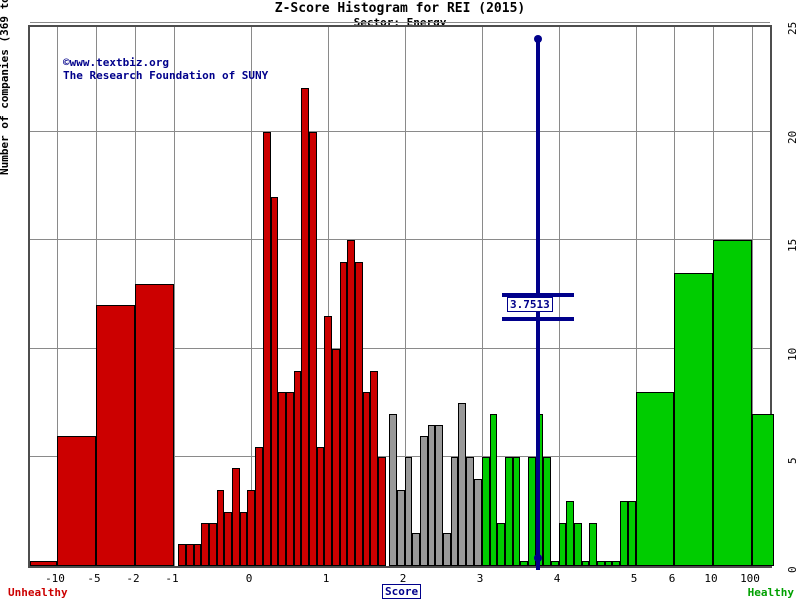 This screenshot has height=600, width=800. Describe the element at coordinates (94, 578) in the screenshot. I see `x-tick--5: -5` at that location.